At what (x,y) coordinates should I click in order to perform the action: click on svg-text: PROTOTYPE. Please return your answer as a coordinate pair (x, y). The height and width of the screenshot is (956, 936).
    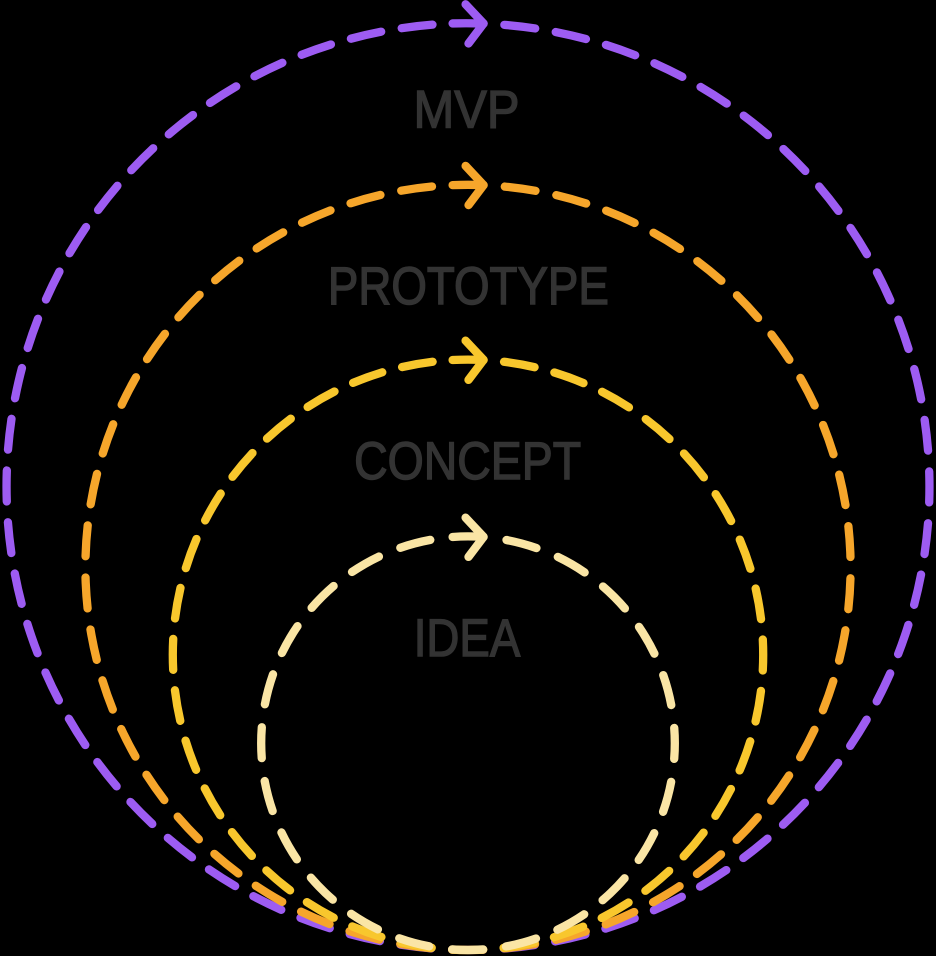
    Looking at the image, I should click on (468, 286).